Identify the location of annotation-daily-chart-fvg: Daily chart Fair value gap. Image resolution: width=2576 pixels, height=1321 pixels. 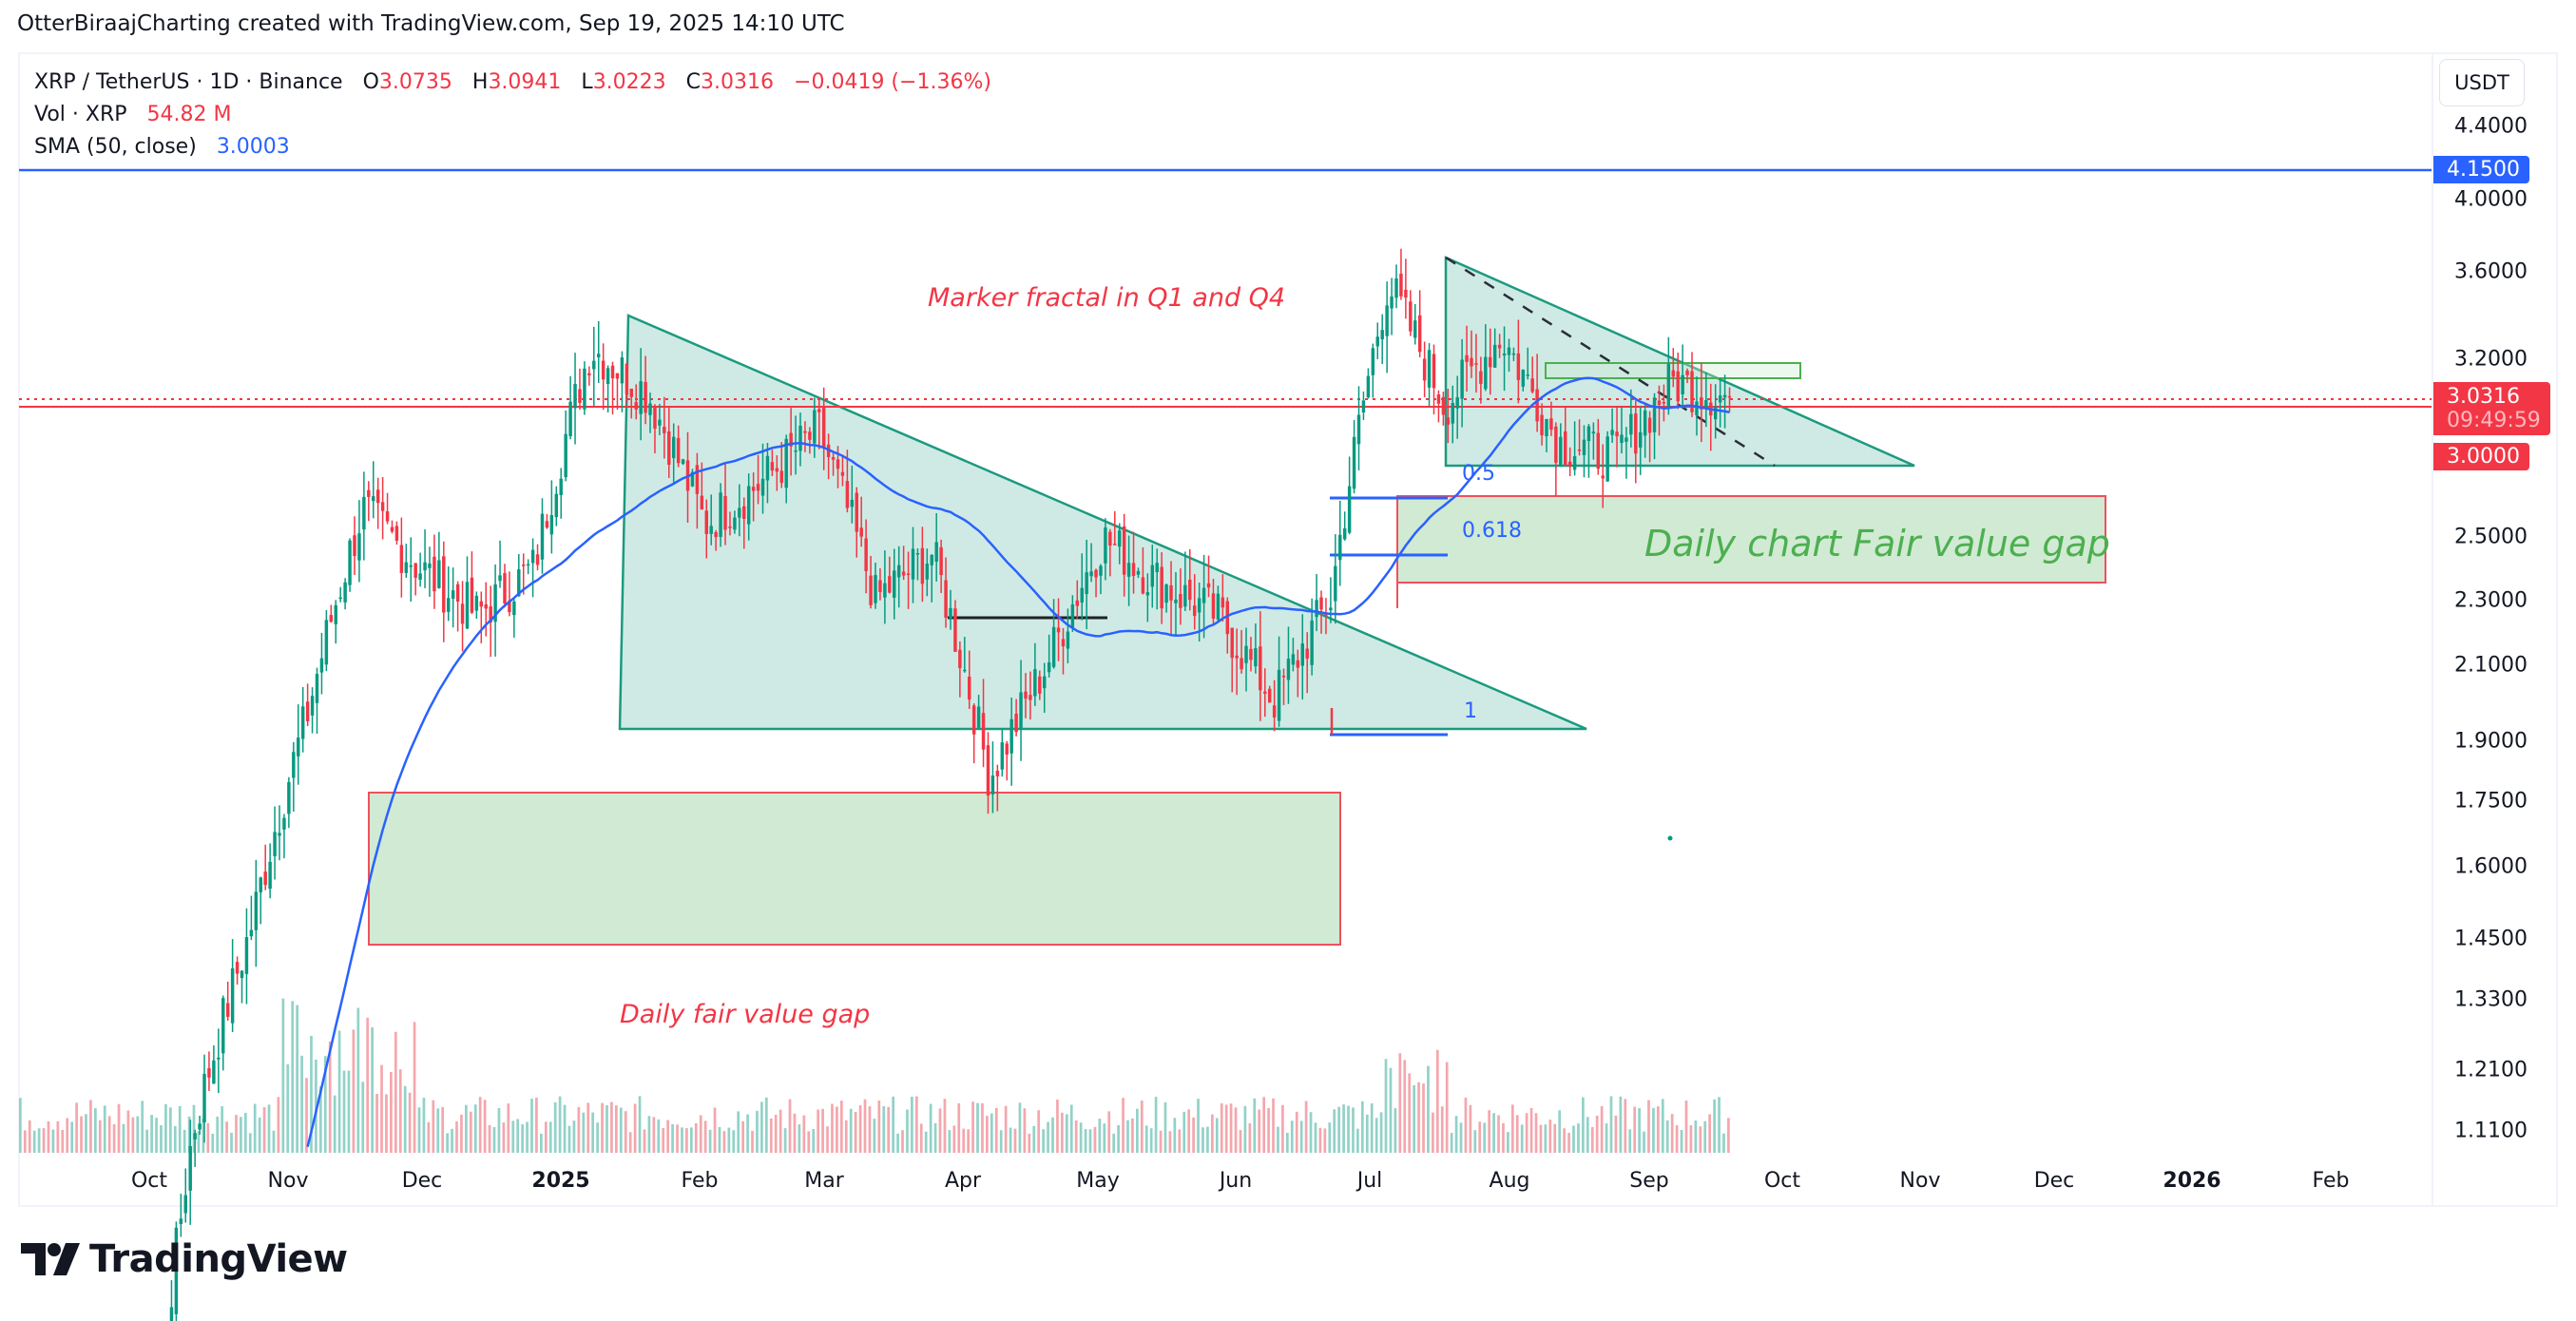
(1877, 544).